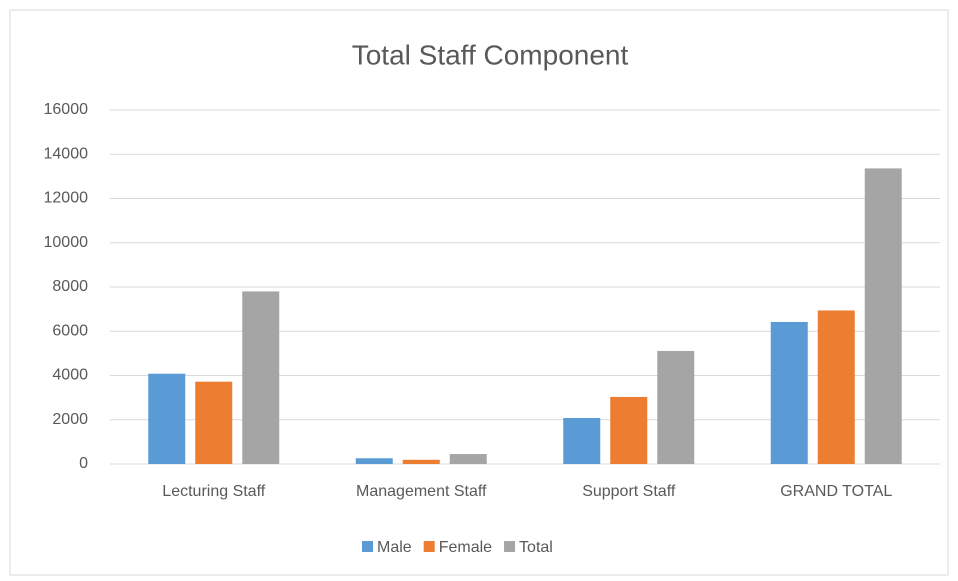 This screenshot has height=581, width=958. Describe the element at coordinates (70, 286) in the screenshot. I see `y-tick-label: 8000` at that location.